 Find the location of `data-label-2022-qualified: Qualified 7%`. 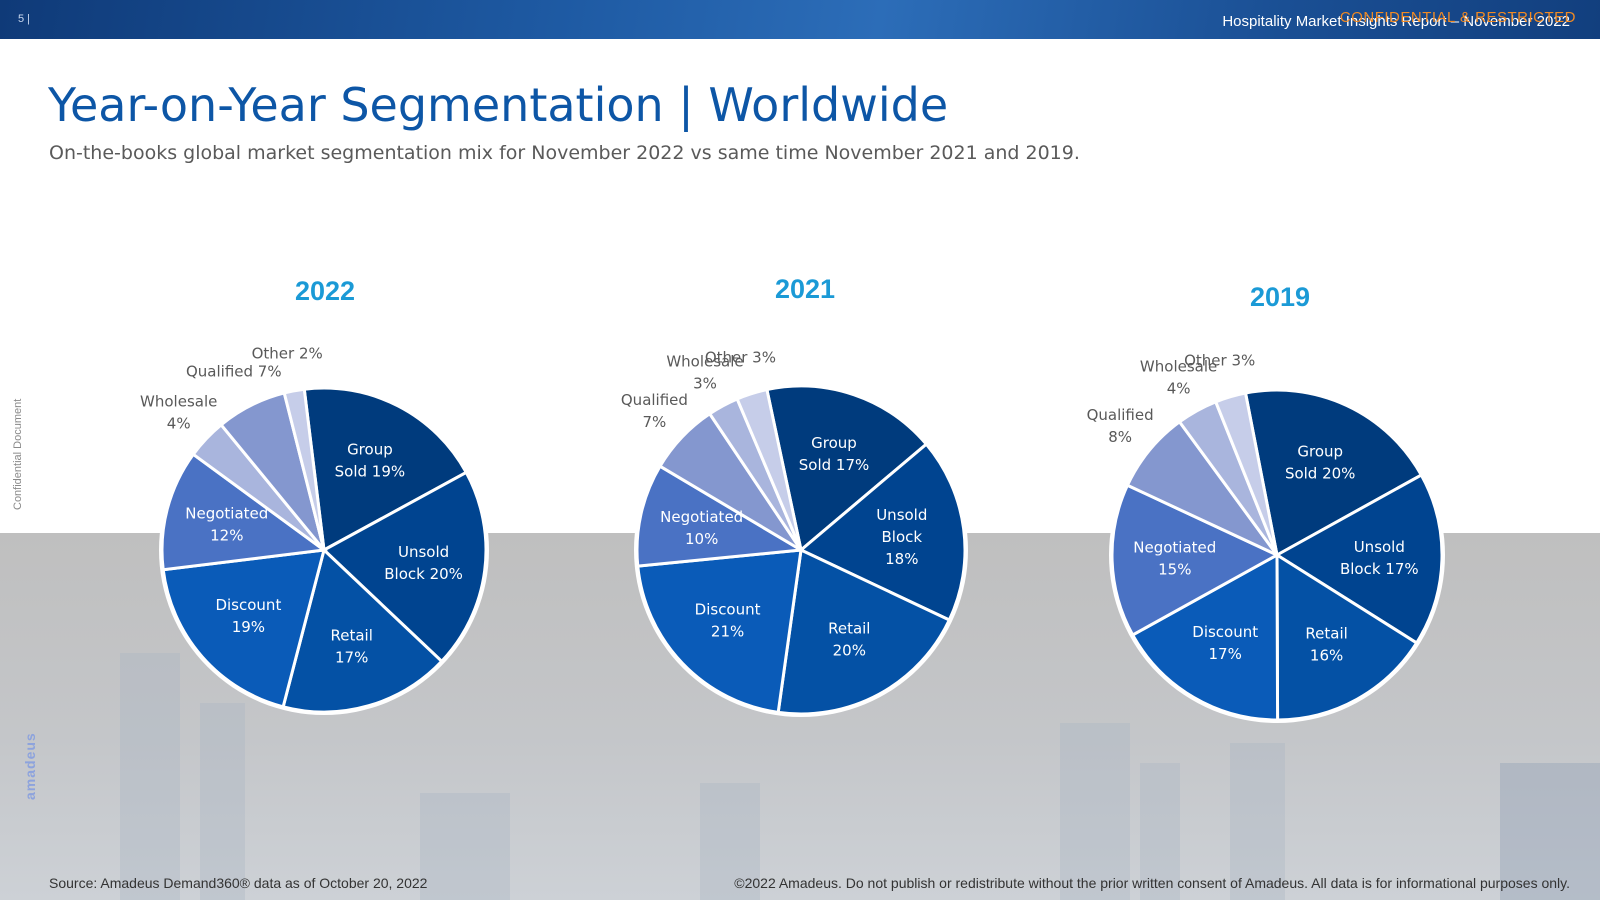

data-label-2022-qualified: Qualified 7% is located at coordinates (234, 372).